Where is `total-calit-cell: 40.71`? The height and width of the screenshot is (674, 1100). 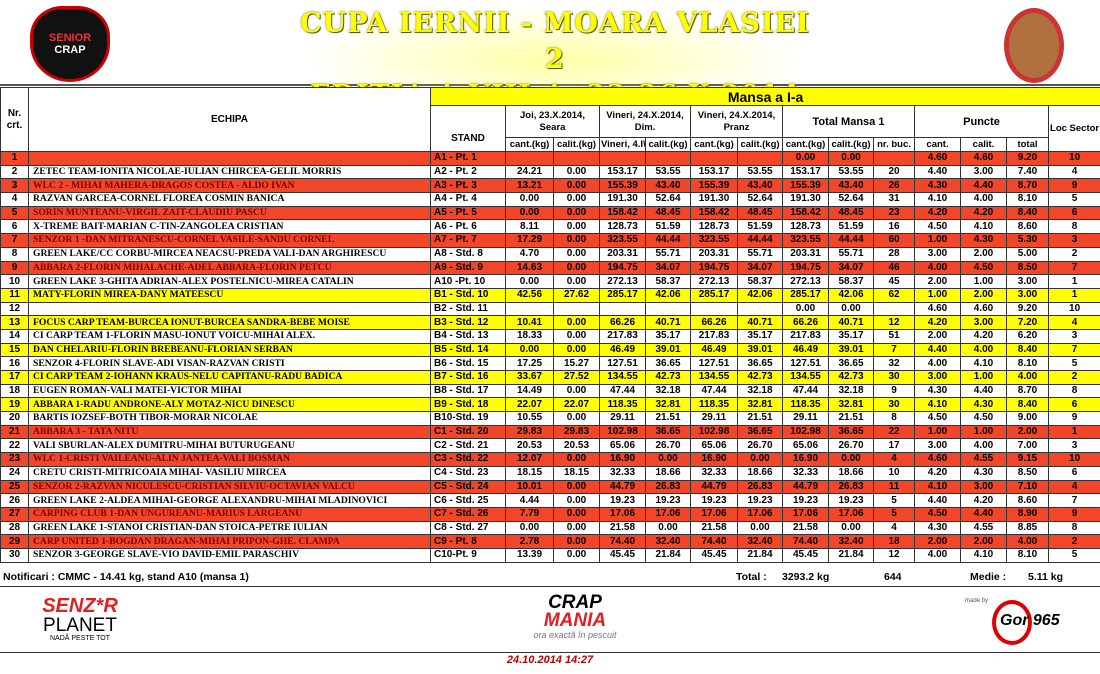 total-calit-cell: 40.71 is located at coordinates (851, 322).